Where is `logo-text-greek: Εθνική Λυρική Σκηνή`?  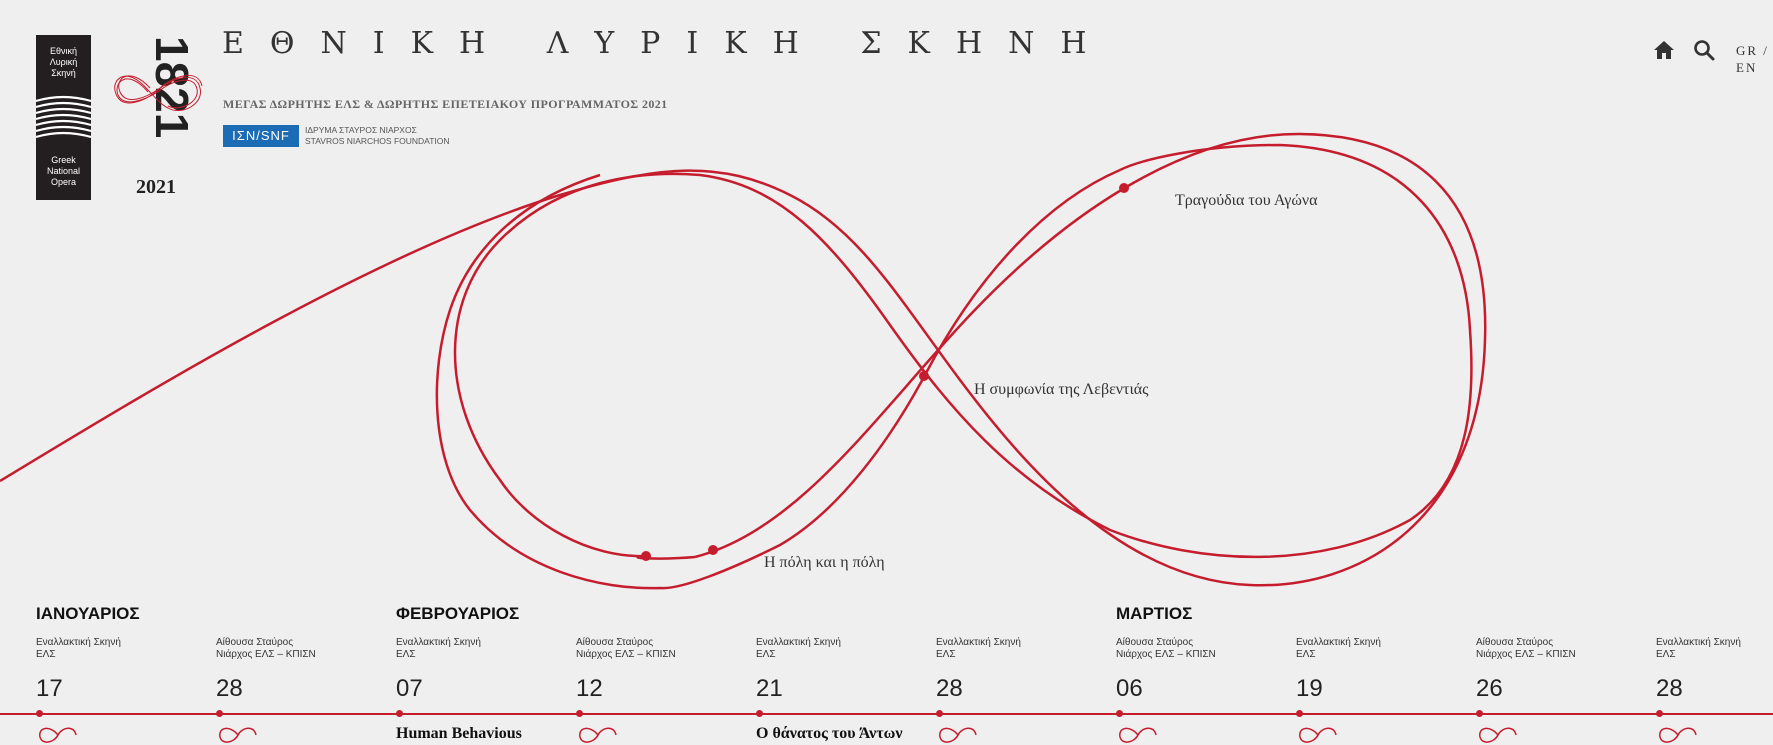 logo-text-greek: Εθνική Λυρική Σκηνή is located at coordinates (63, 62).